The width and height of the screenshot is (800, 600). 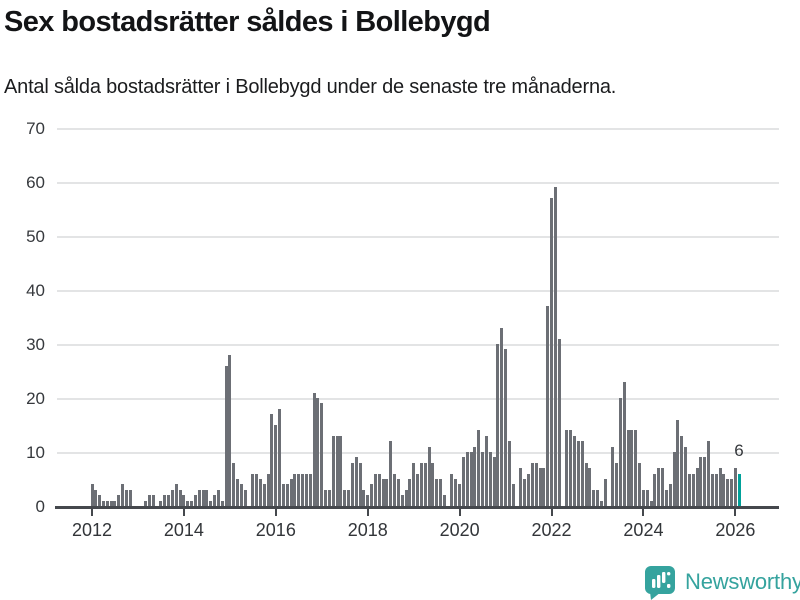 I want to click on y-axis-tick-label: 10, so click(x=35, y=452).